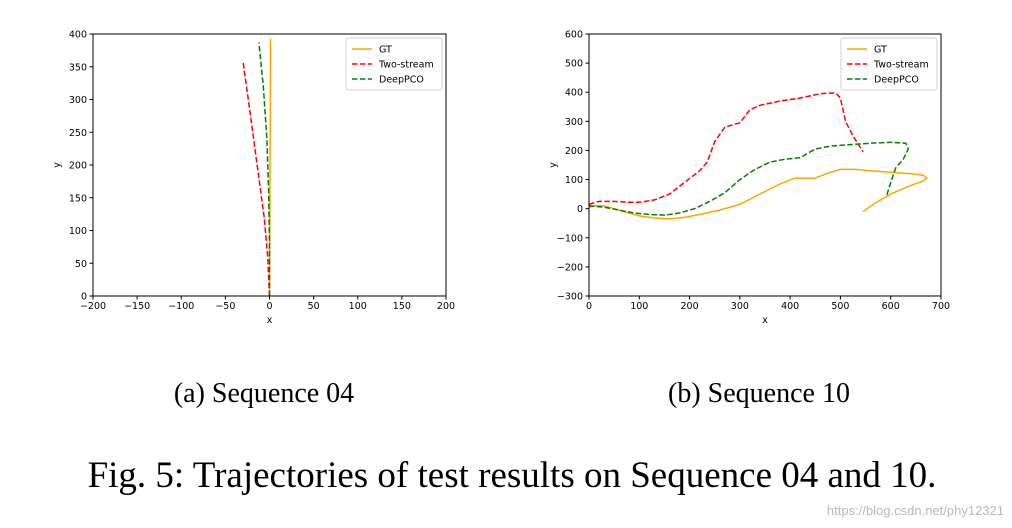 The width and height of the screenshot is (1012, 528). Describe the element at coordinates (78, 166) in the screenshot. I see `a-y-tick-label: 200` at that location.